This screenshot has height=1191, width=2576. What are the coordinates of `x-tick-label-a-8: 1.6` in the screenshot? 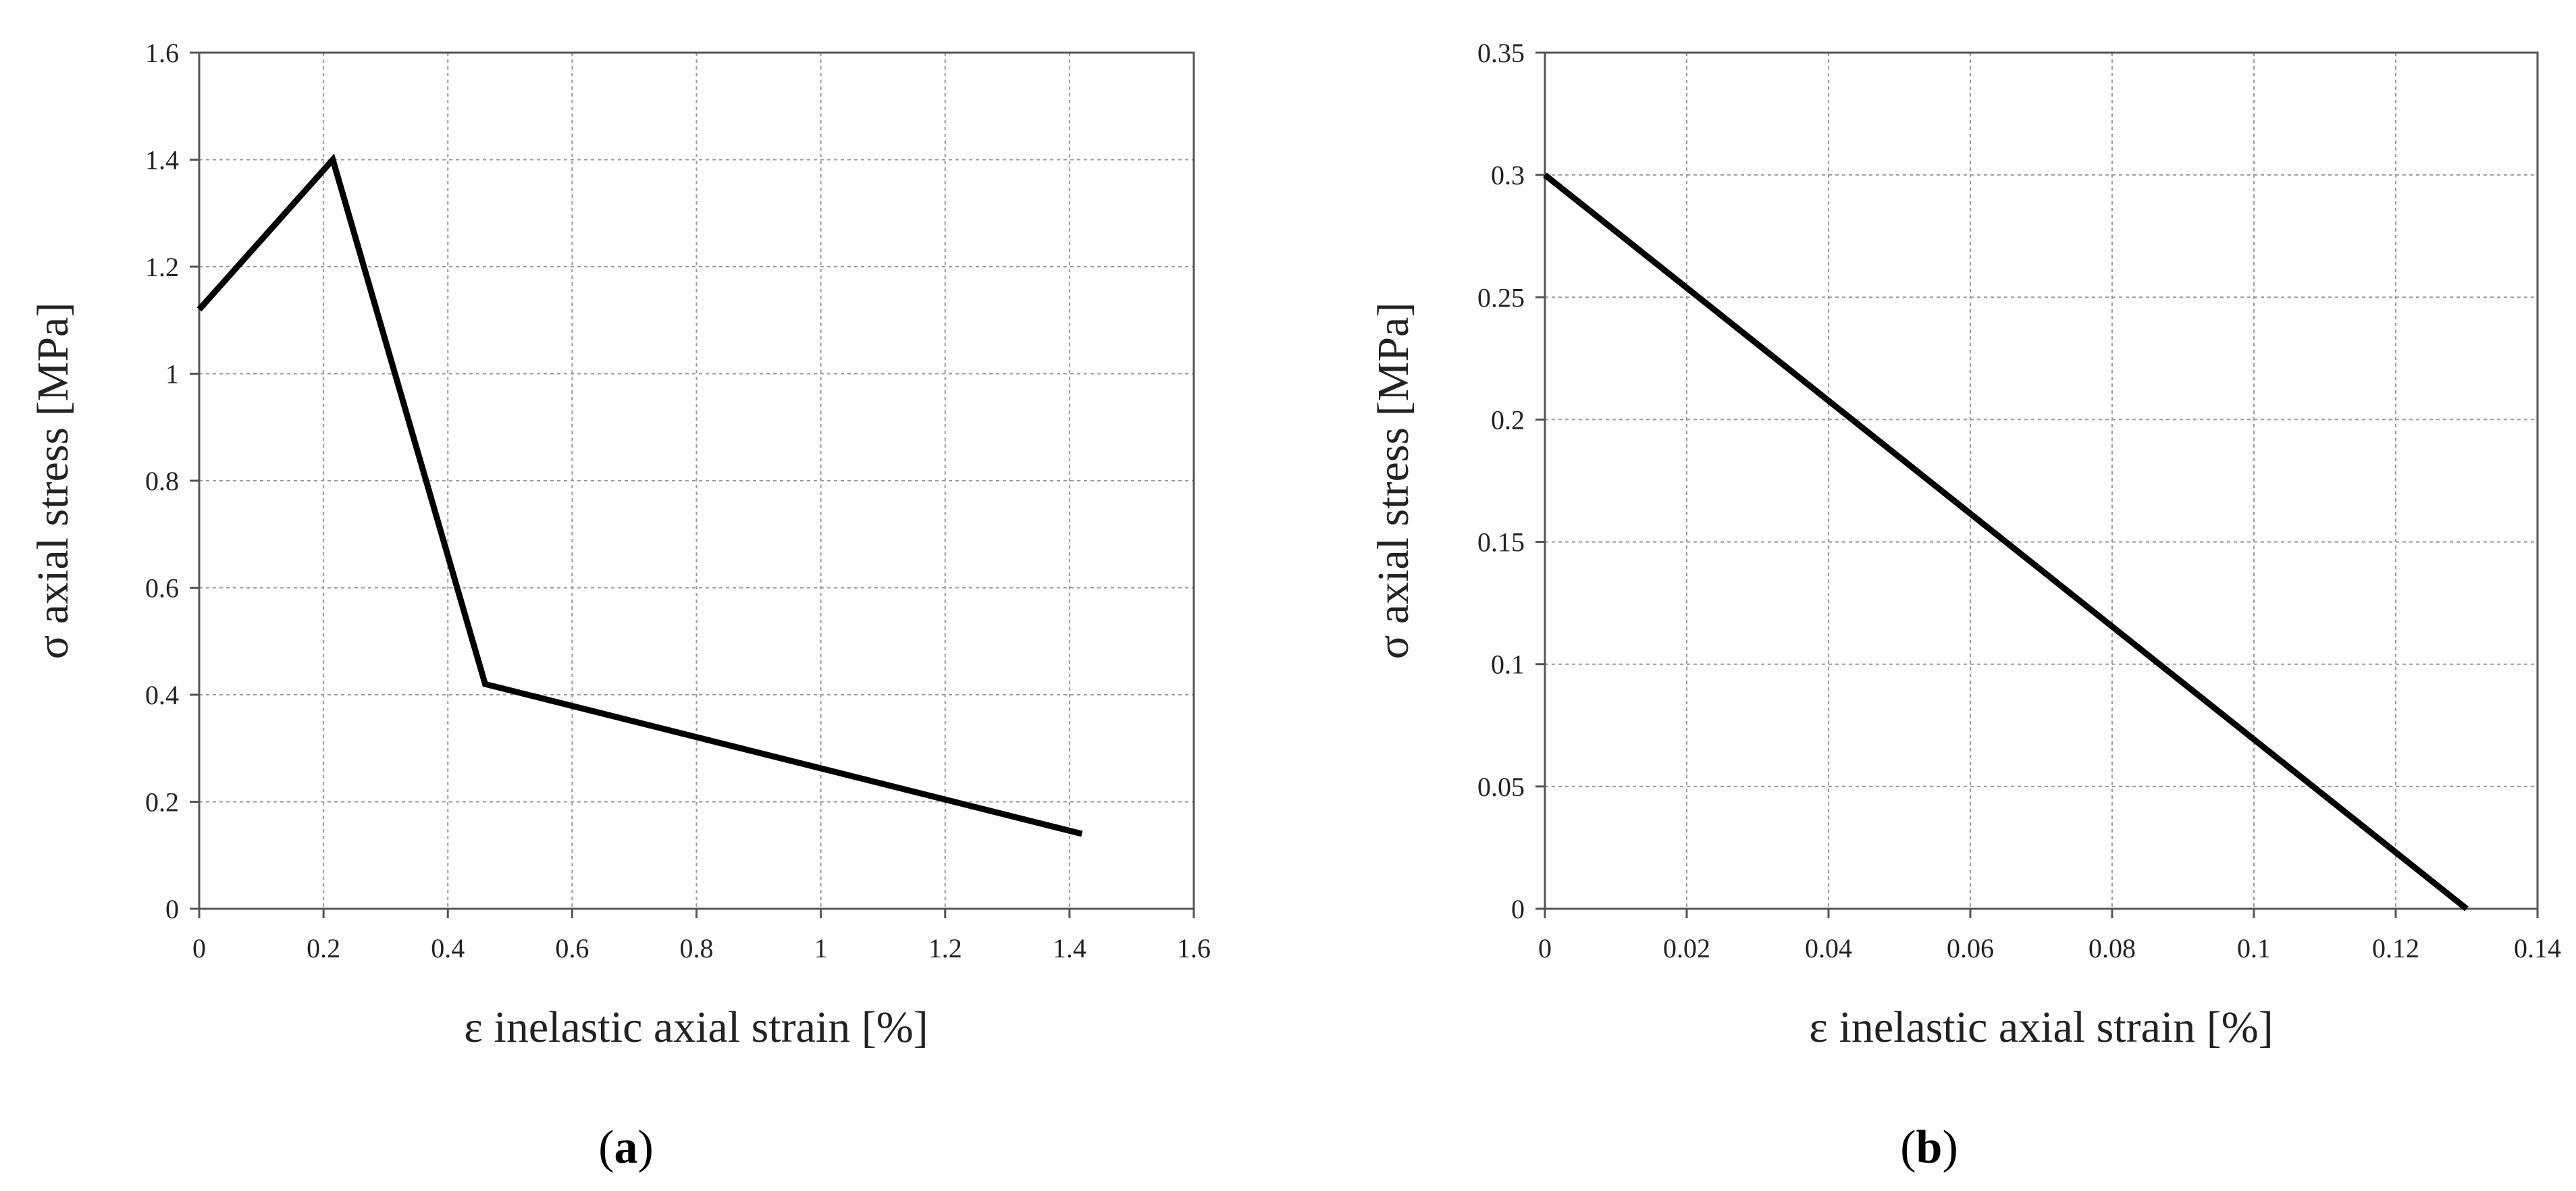 It's located at (1194, 948).